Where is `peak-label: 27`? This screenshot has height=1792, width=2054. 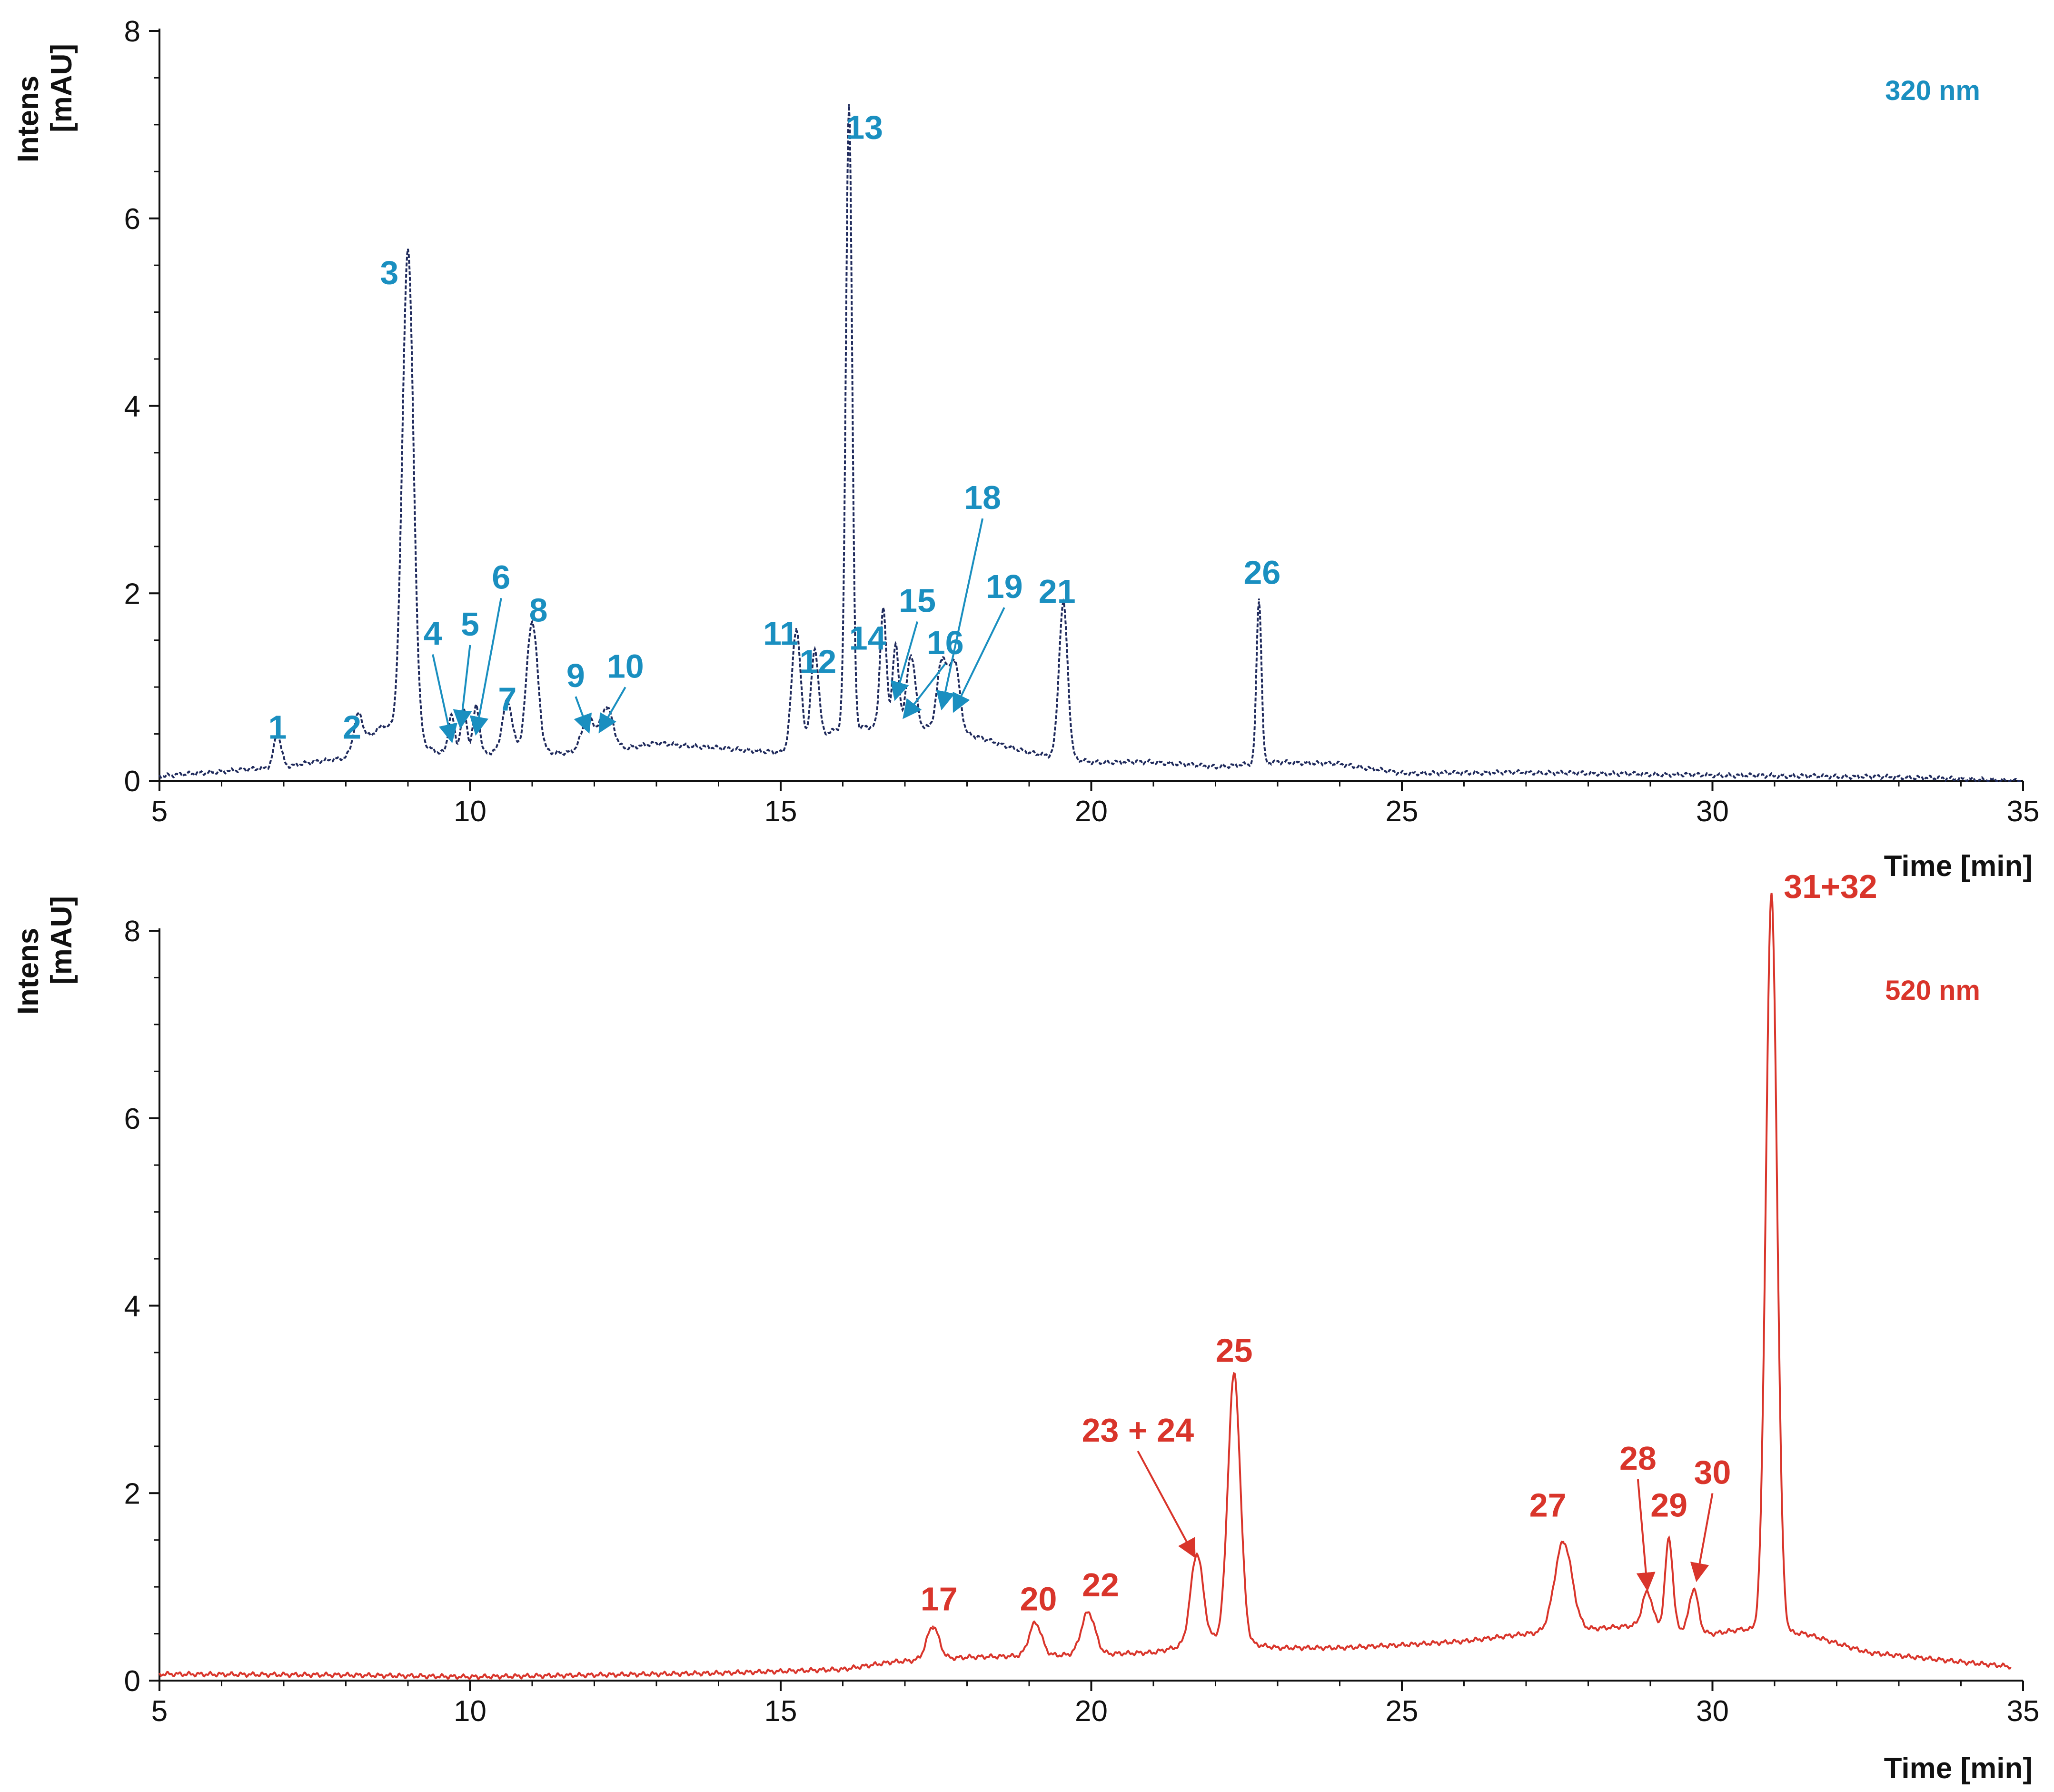 peak-label: 27 is located at coordinates (1548, 1504).